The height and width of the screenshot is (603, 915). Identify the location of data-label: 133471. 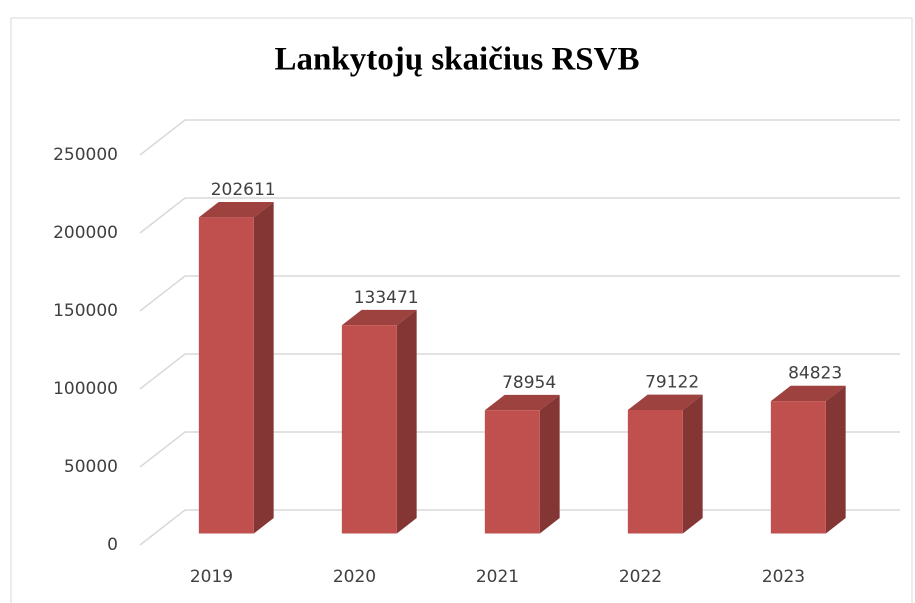
(386, 298).